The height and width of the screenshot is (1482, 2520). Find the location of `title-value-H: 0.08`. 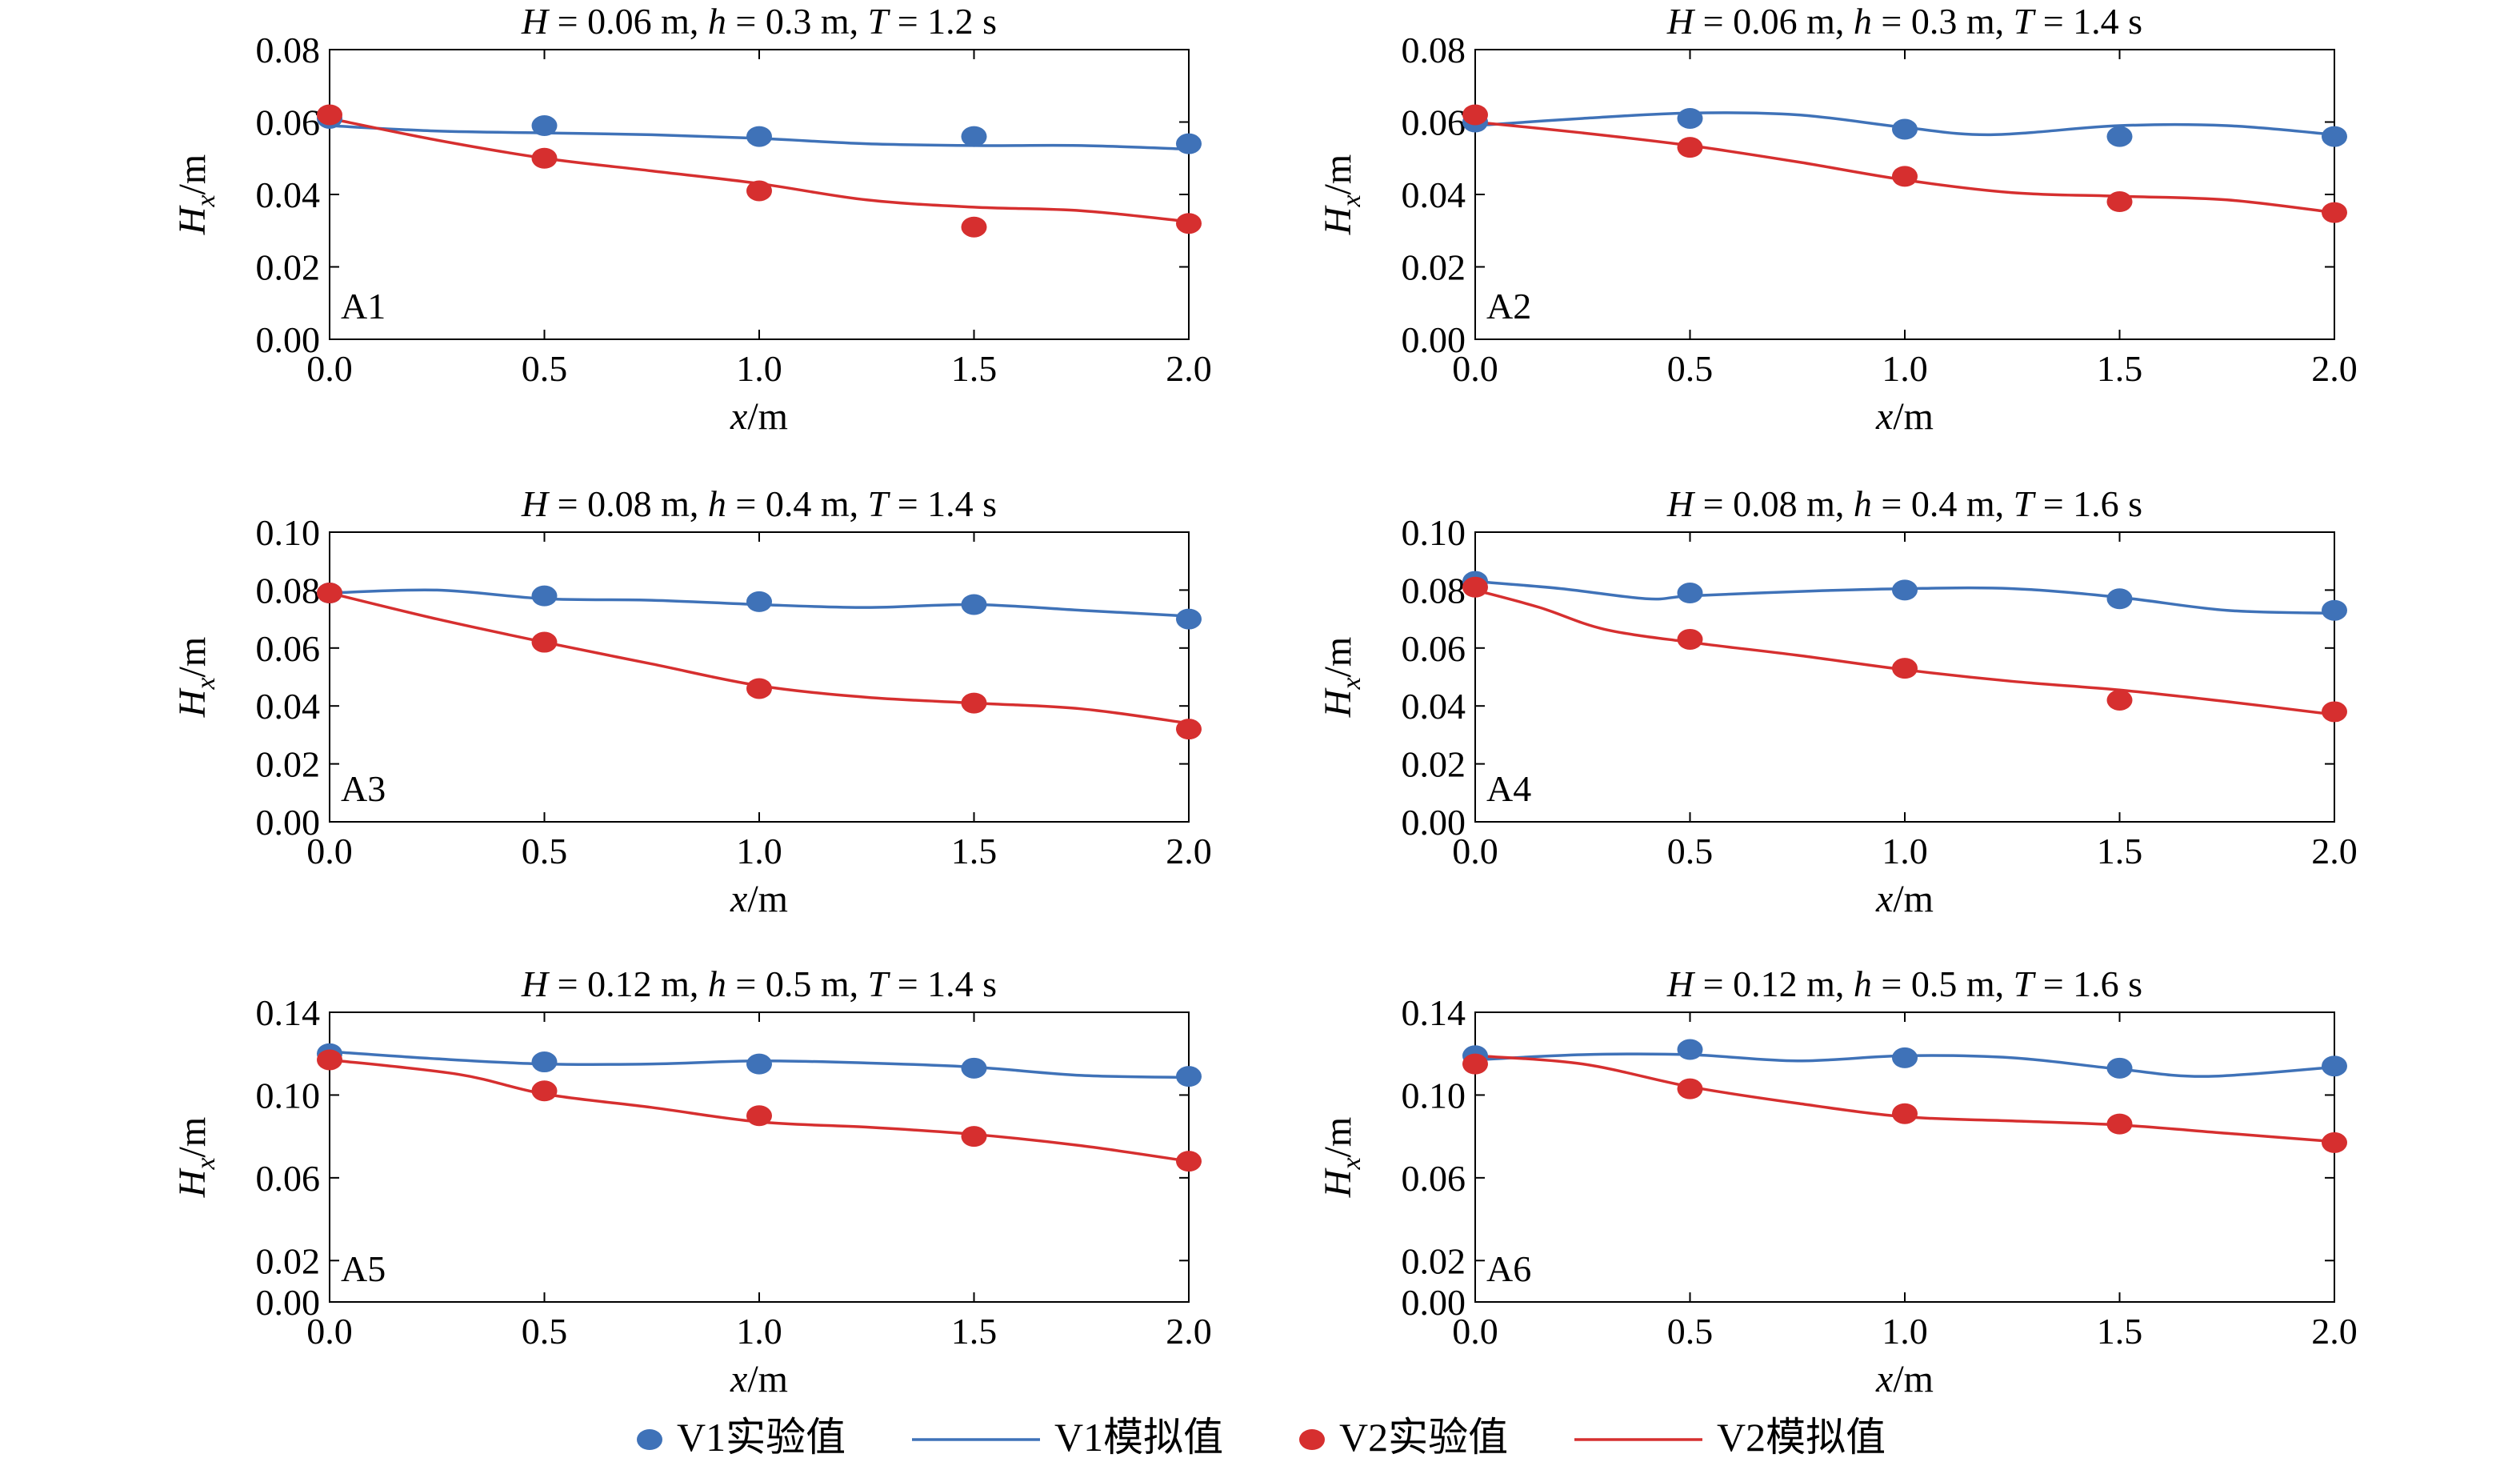

title-value-H: 0.08 is located at coordinates (1765, 503).